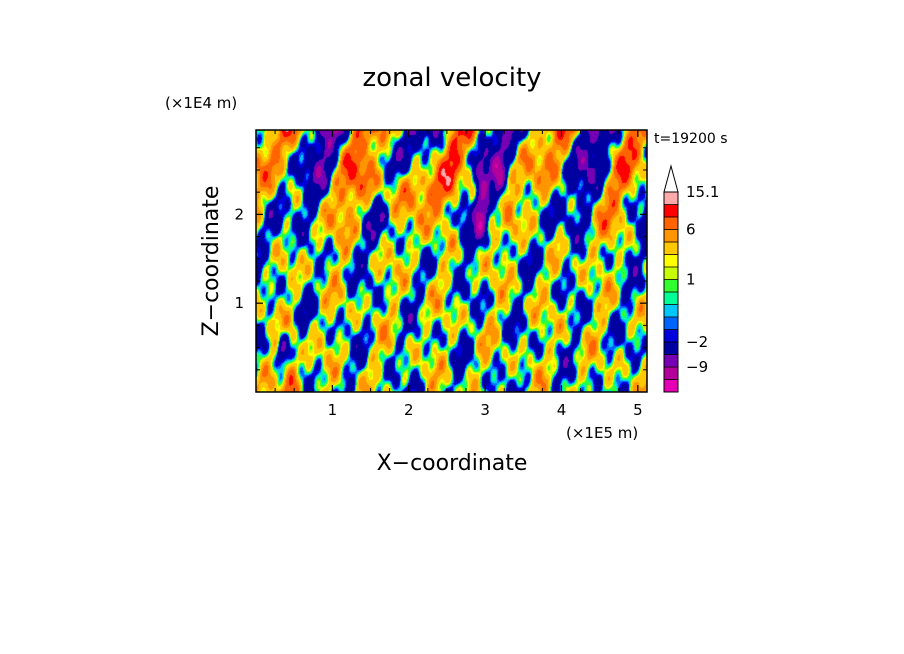 The width and height of the screenshot is (904, 654). I want to click on time-label: t=19200 s, so click(691, 139).